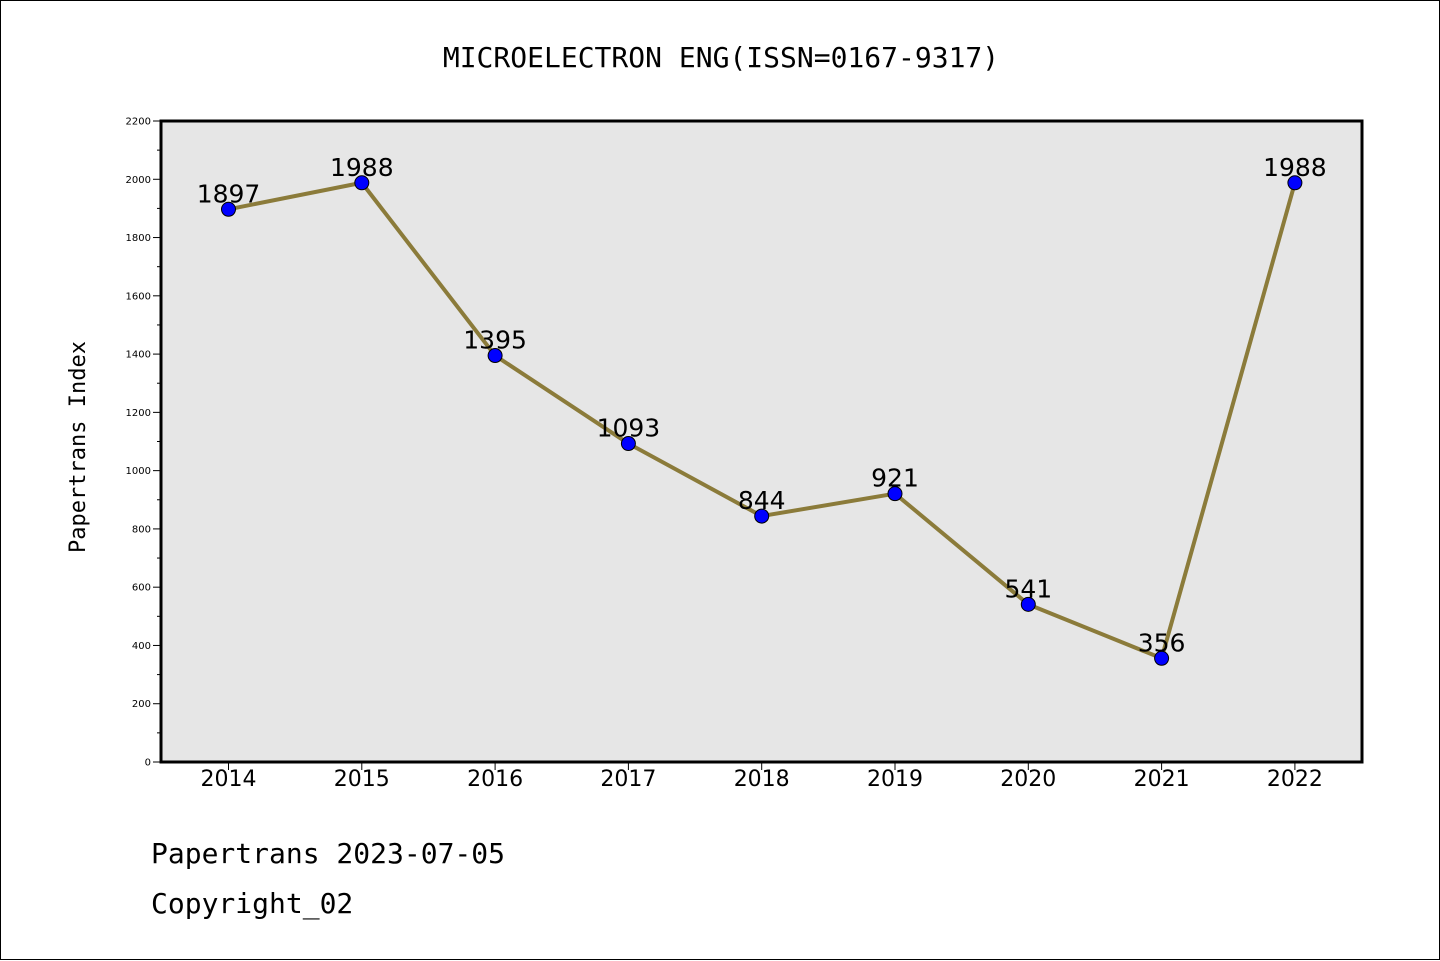 The image size is (1440, 961). What do you see at coordinates (141, 588) in the screenshot?
I see `y-tick-label: 600` at bounding box center [141, 588].